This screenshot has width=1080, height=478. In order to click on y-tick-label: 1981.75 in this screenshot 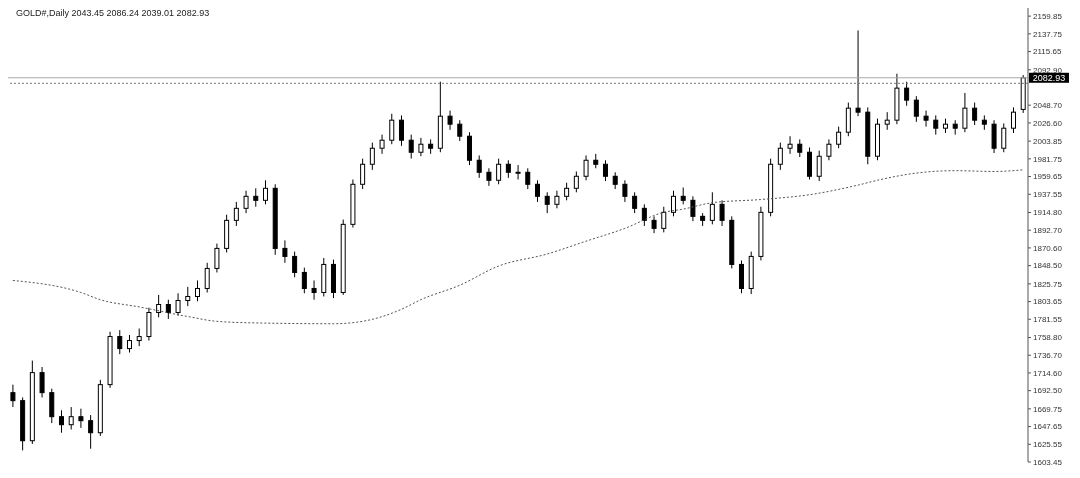, I will do `click(1048, 159)`.